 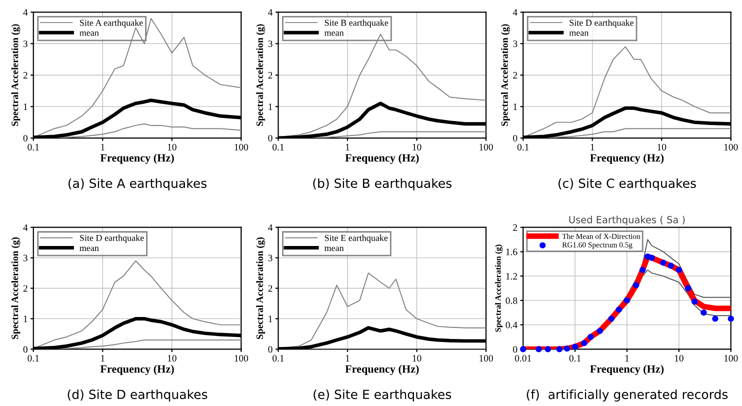 I want to click on legend-label: Site E earthquake, so click(x=356, y=238).